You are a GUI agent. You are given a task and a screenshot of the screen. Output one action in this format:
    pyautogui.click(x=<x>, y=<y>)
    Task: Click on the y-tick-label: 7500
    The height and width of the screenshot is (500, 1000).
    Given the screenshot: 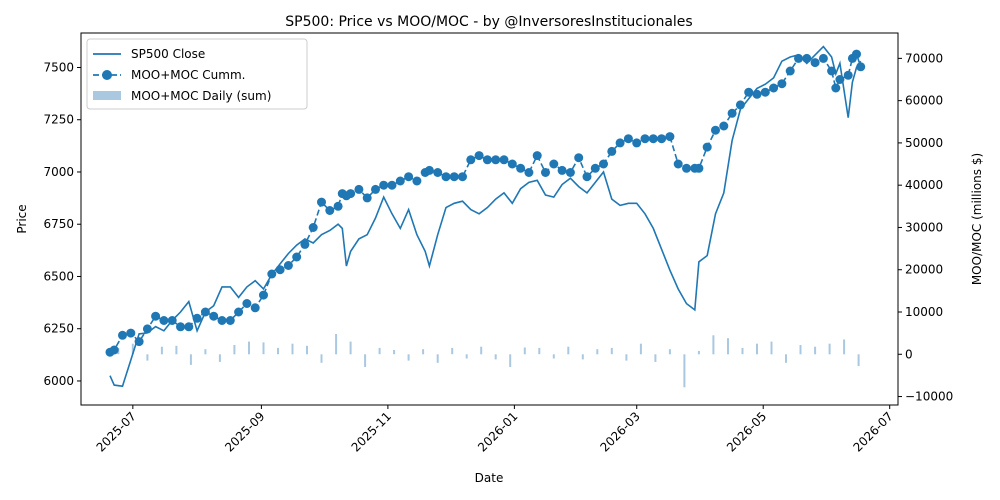 What is the action you would take?
    pyautogui.click(x=58, y=67)
    